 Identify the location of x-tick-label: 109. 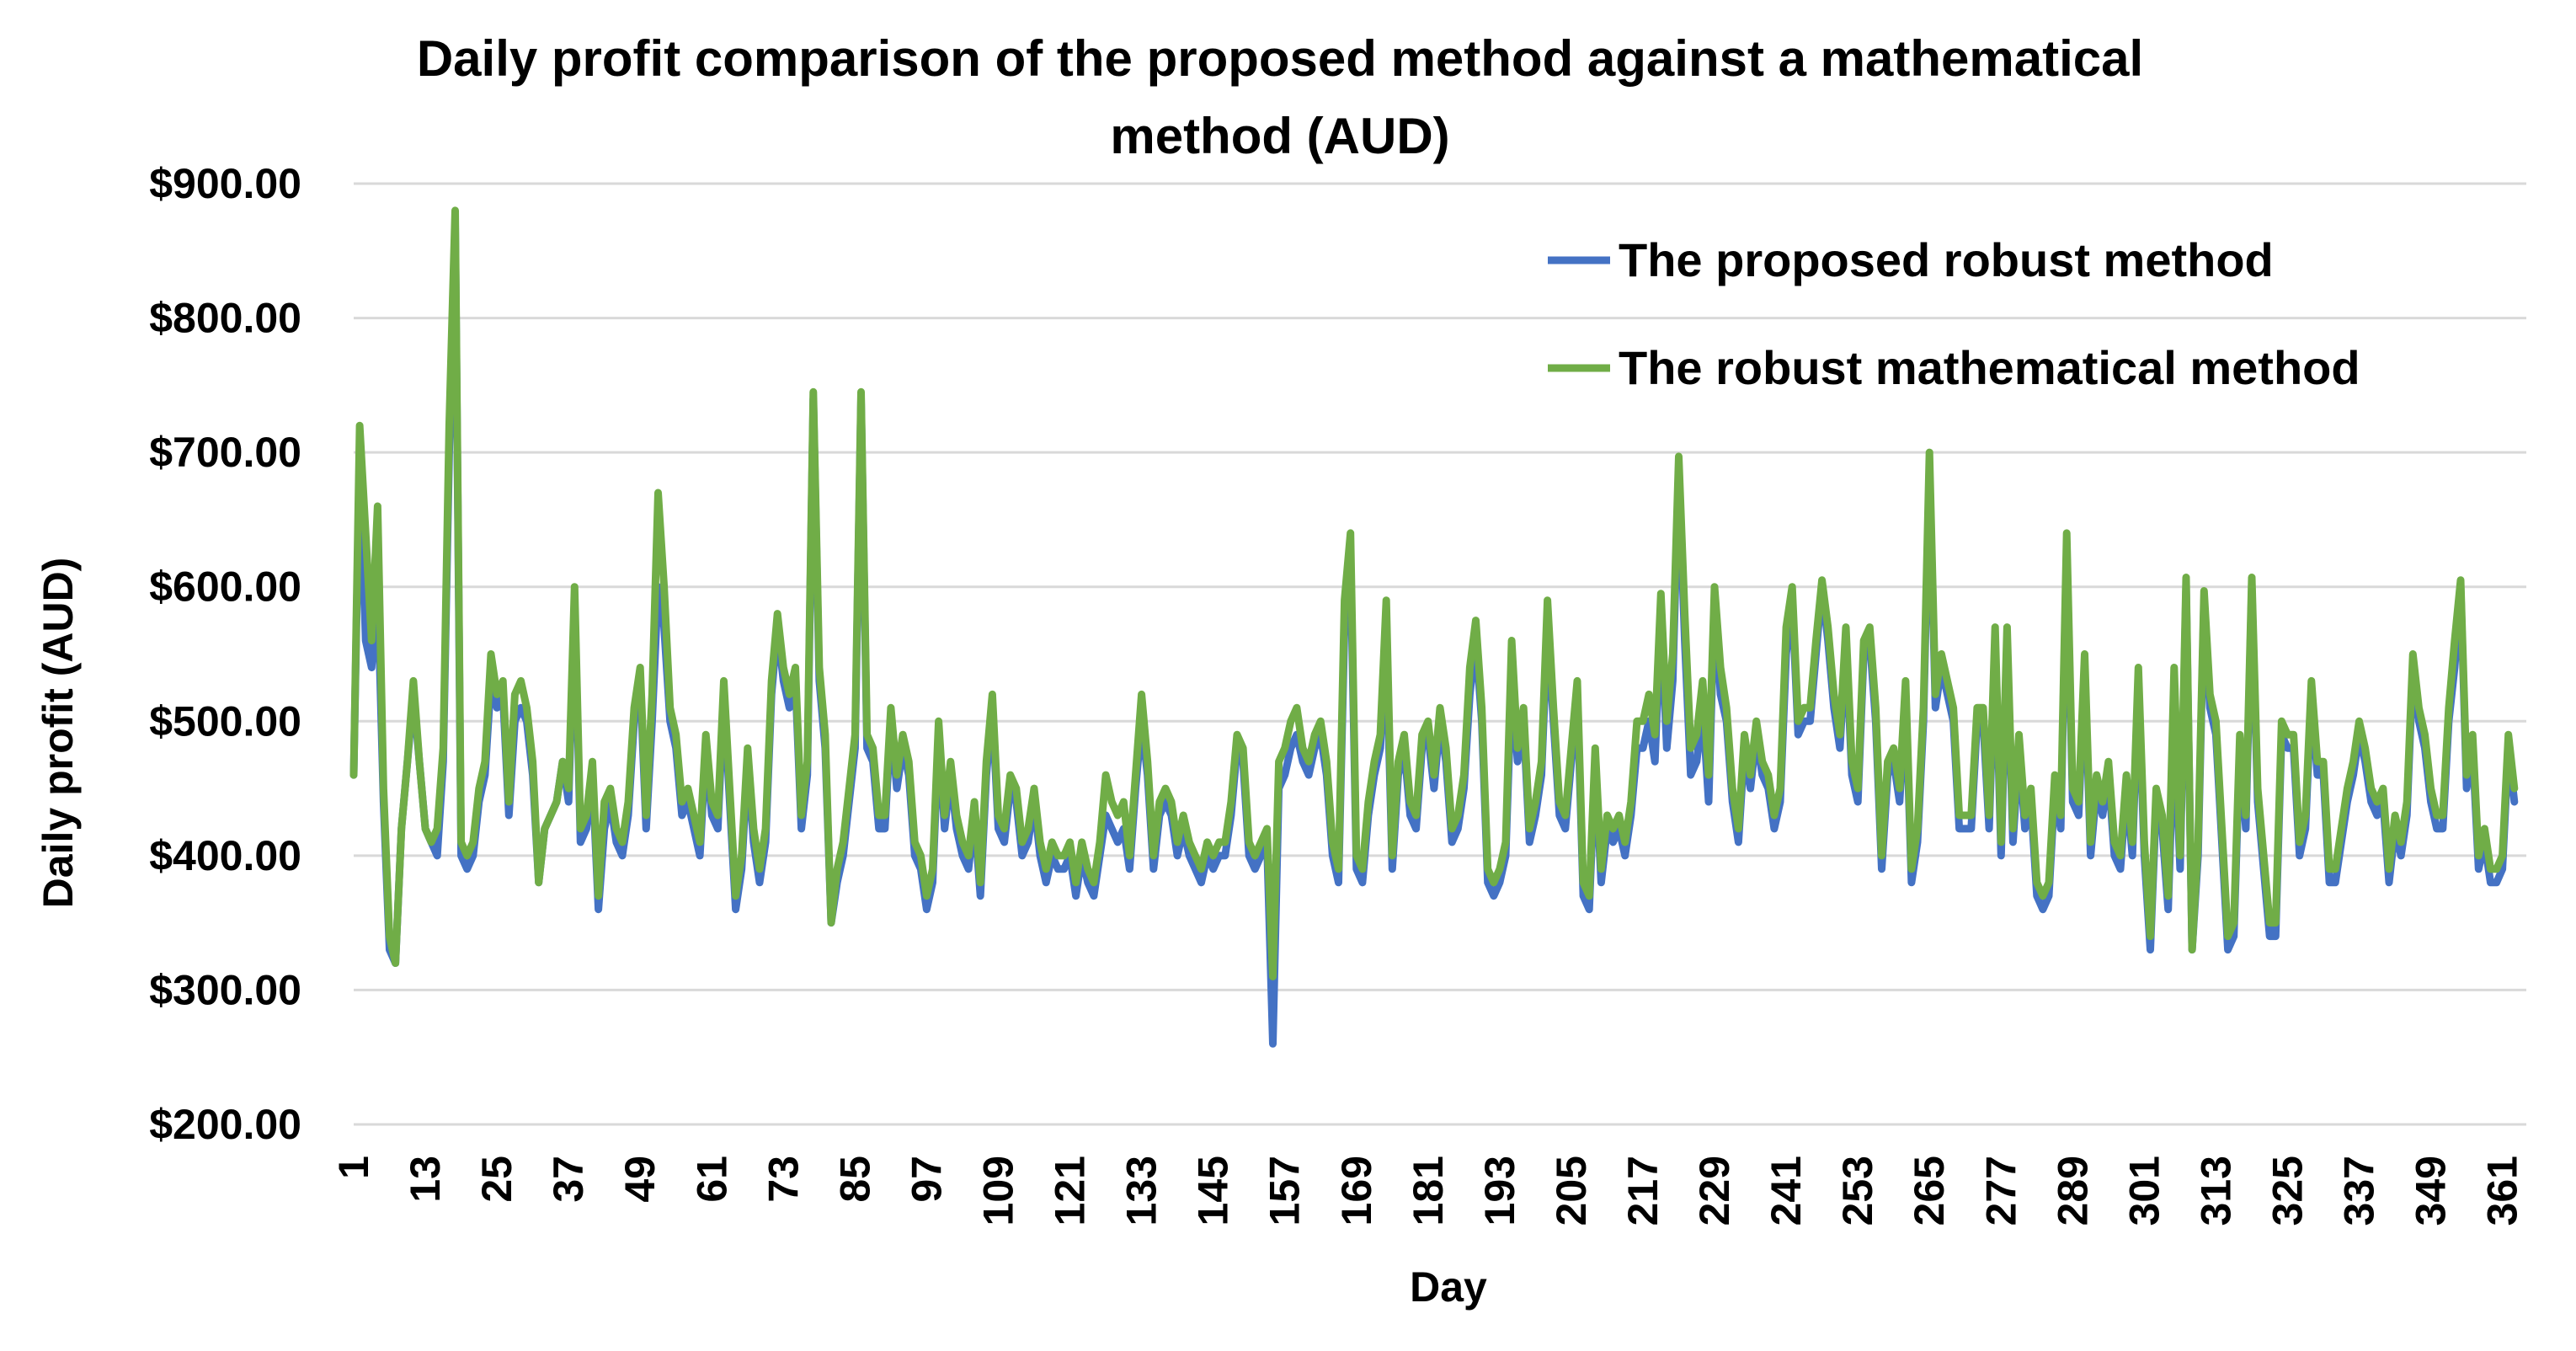
(997, 1191).